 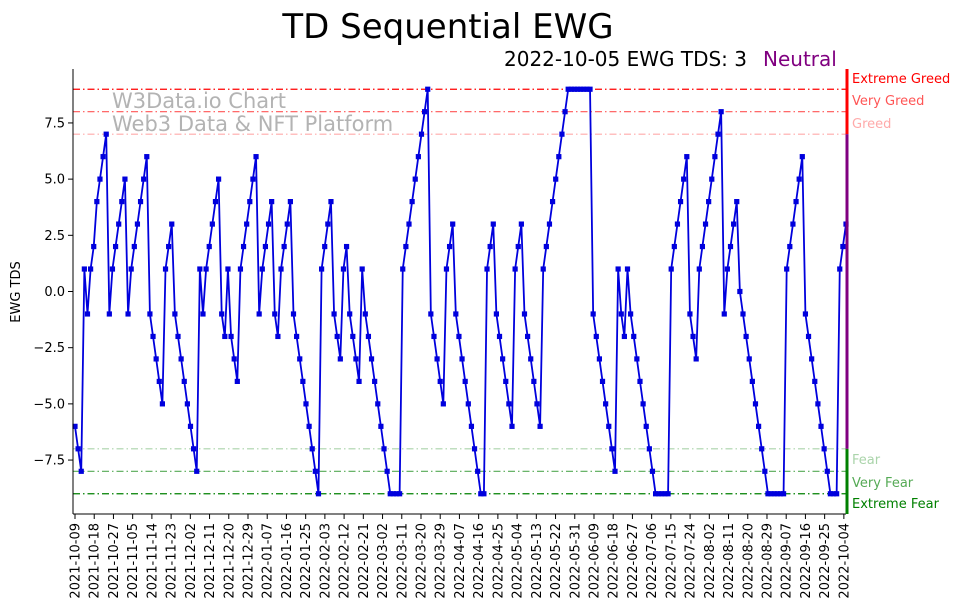 What do you see at coordinates (871, 124) in the screenshot?
I see `level-label-greed: Greed` at bounding box center [871, 124].